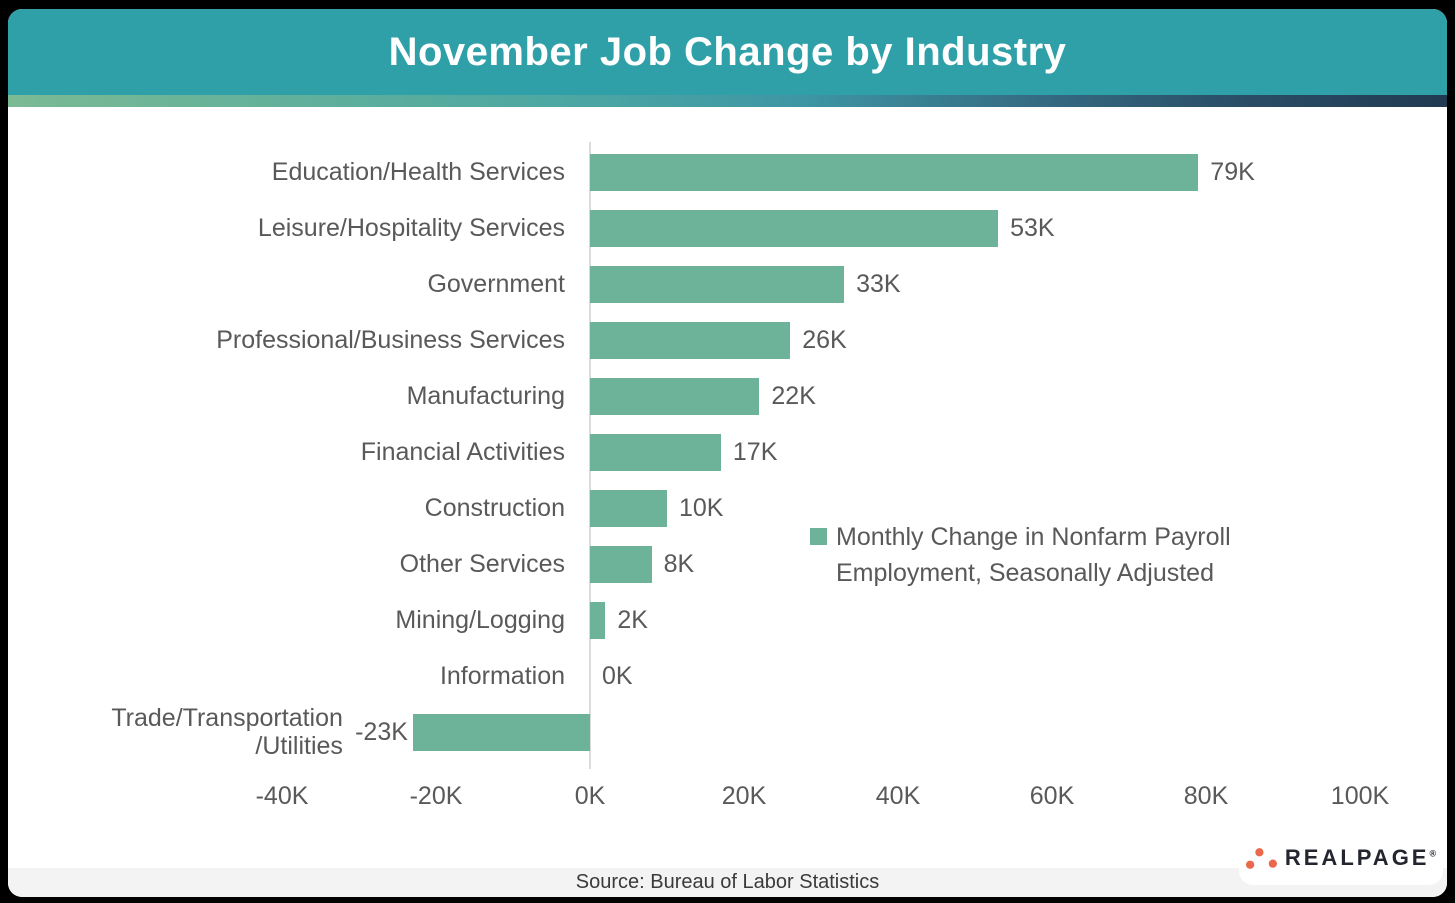  What do you see at coordinates (436, 796) in the screenshot?
I see `x-tick-label: -20K` at bounding box center [436, 796].